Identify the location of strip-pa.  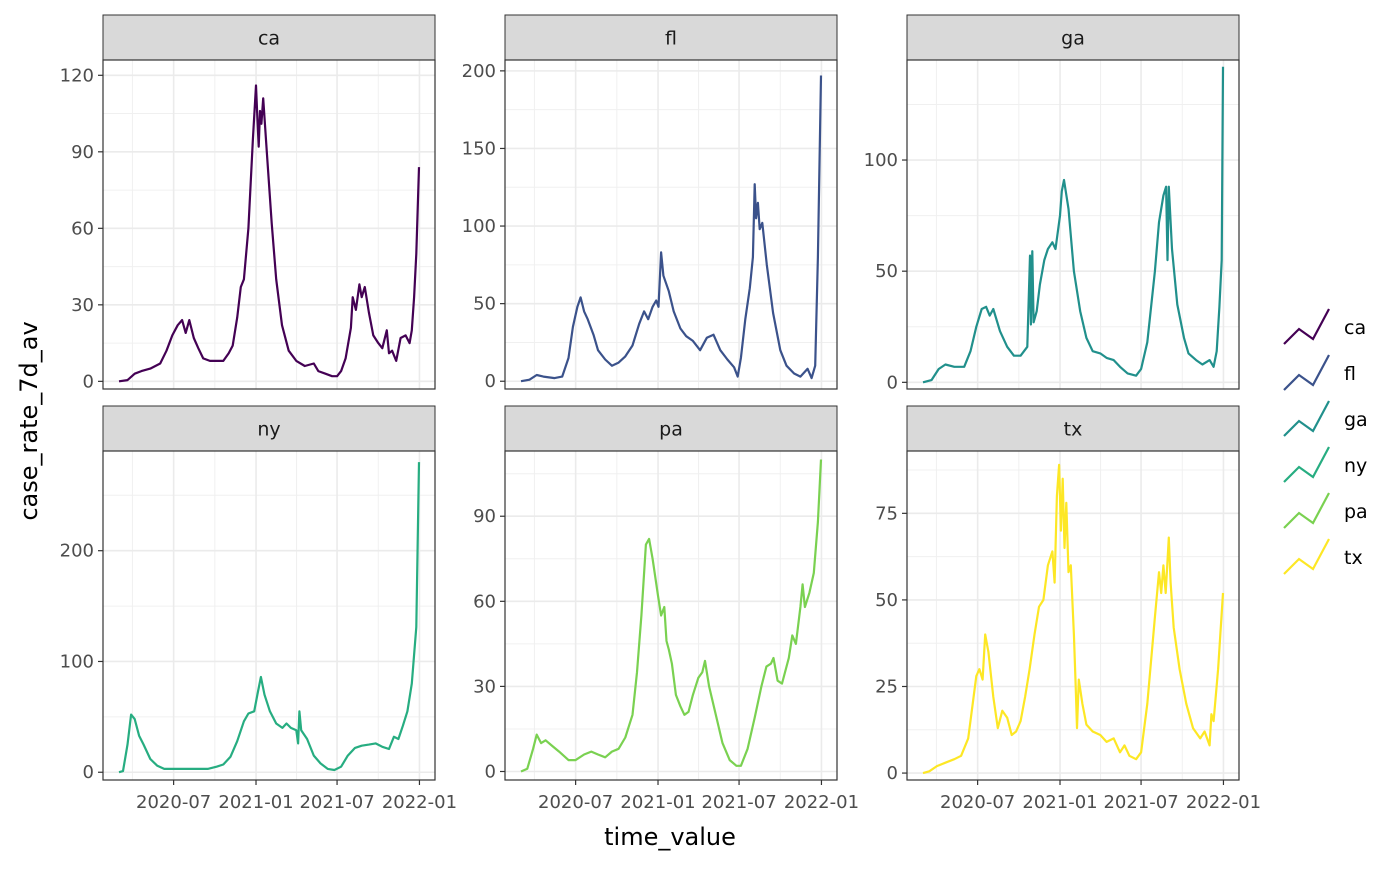
(671, 428).